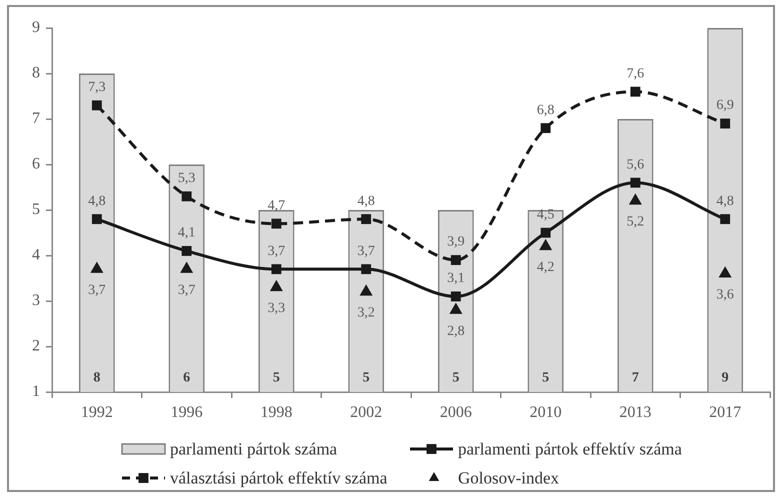 The height and width of the screenshot is (499, 782). Describe the element at coordinates (366, 412) in the screenshot. I see `x-tick-label: 2002` at that location.